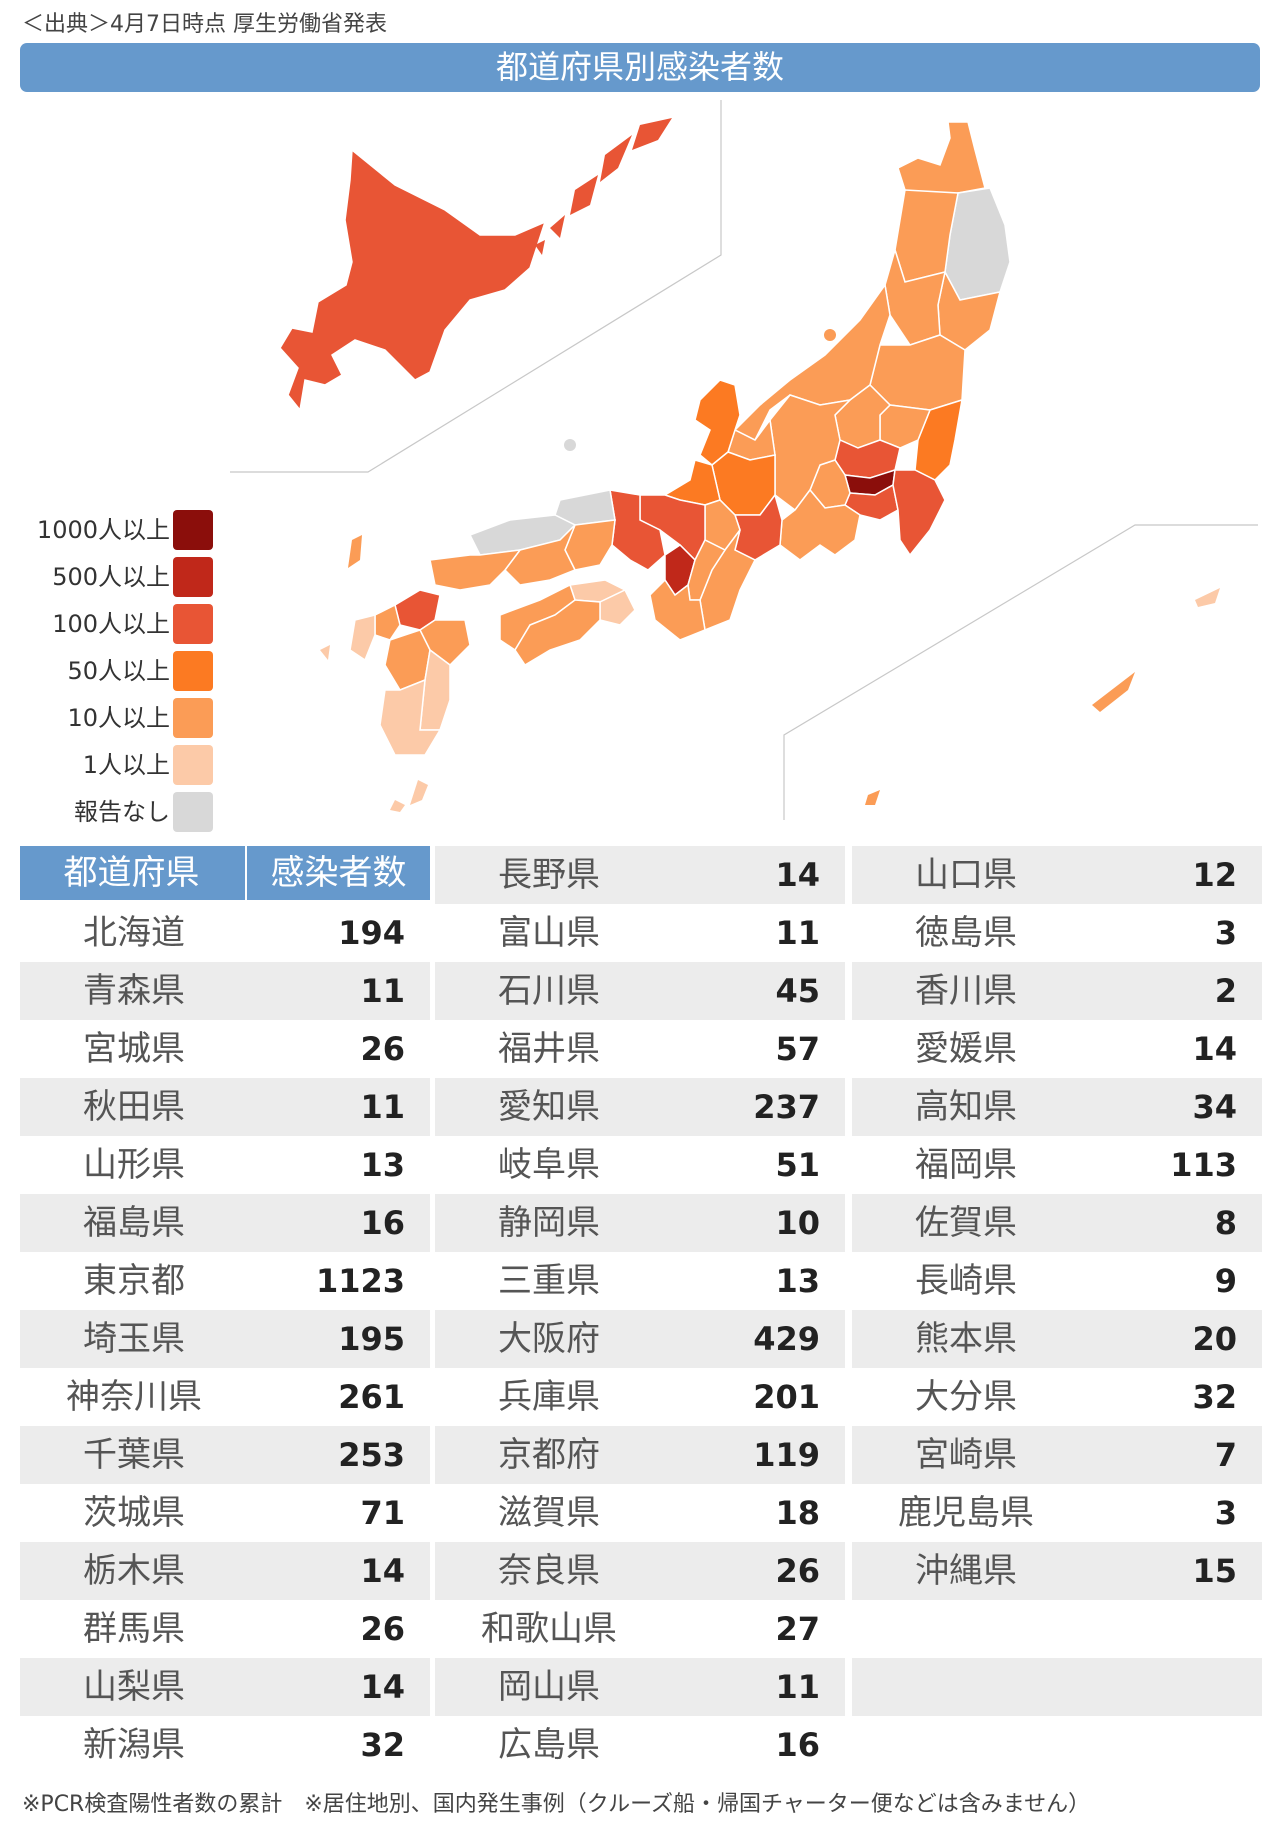 This screenshot has width=1280, height=1825. What do you see at coordinates (797, 1049) in the screenshot?
I see `case-count: 57` at bounding box center [797, 1049].